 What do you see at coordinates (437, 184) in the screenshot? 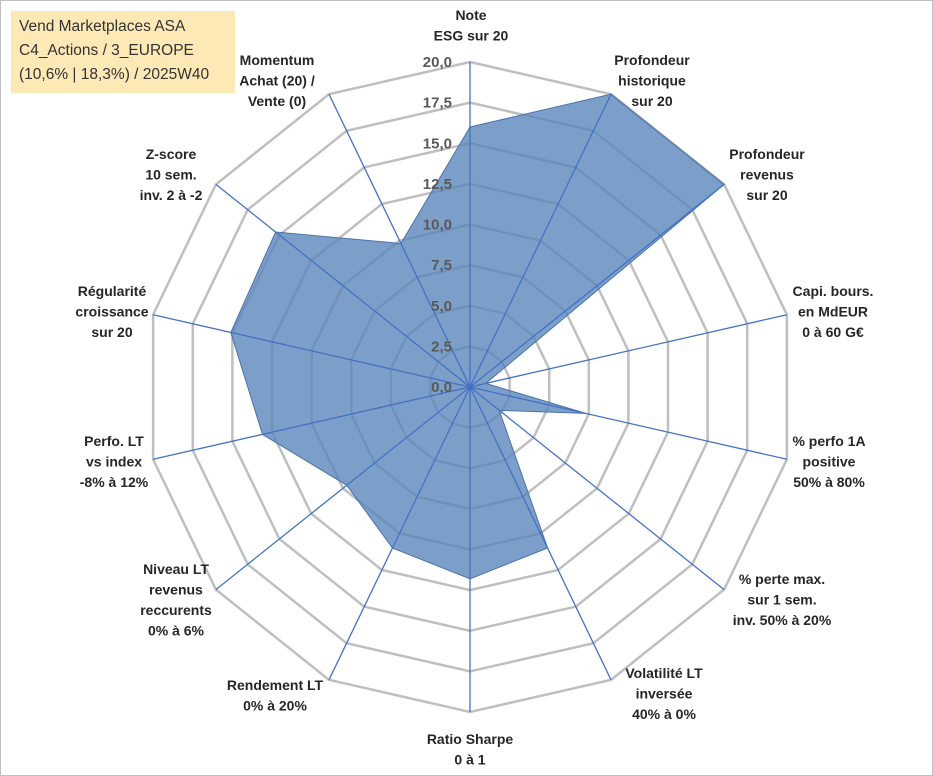
I see `tick-label-5: 12,5` at bounding box center [437, 184].